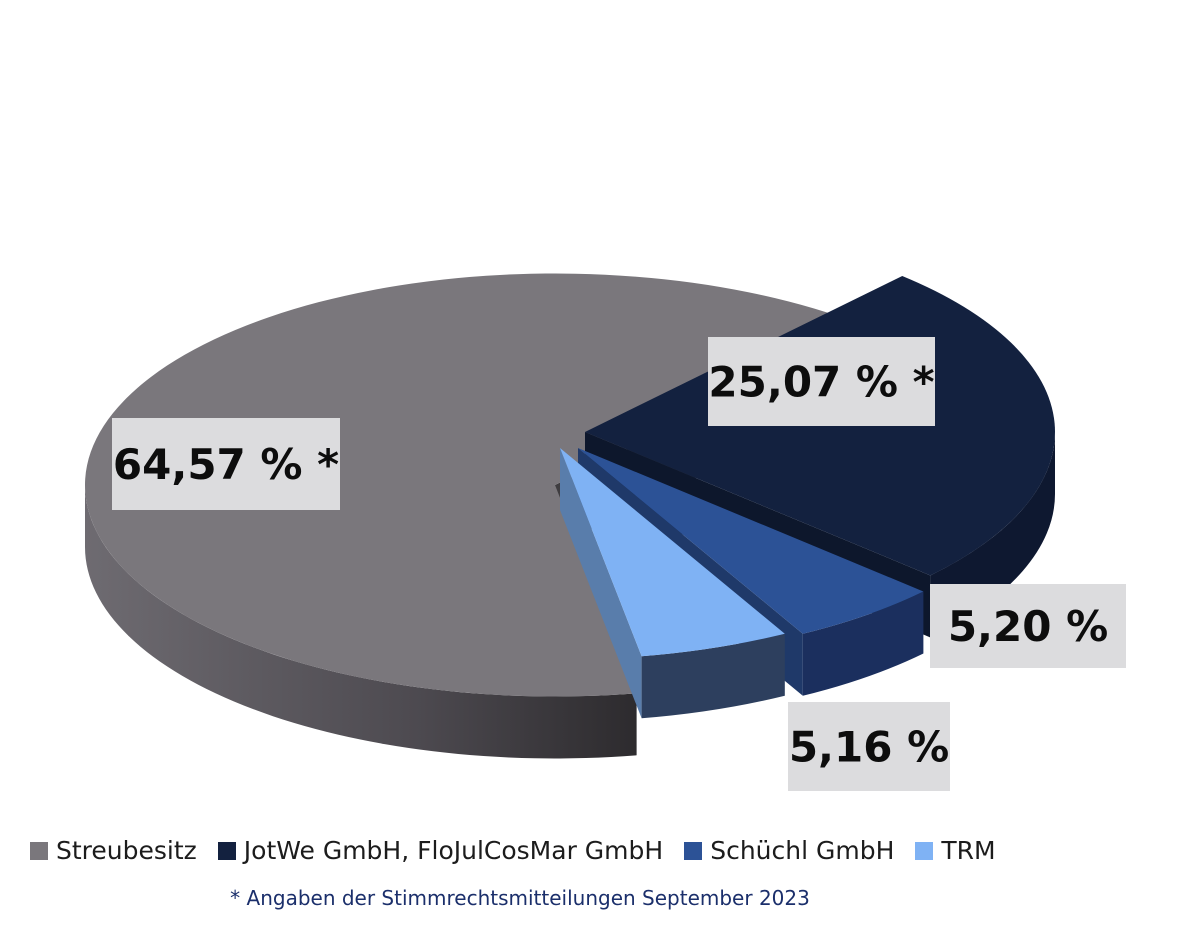 Image resolution: width=1182 pixels, height=944 pixels. I want to click on legend-item-jotwe: JotWe GmbH, FloJulCosMar GmbH, so click(440, 850).